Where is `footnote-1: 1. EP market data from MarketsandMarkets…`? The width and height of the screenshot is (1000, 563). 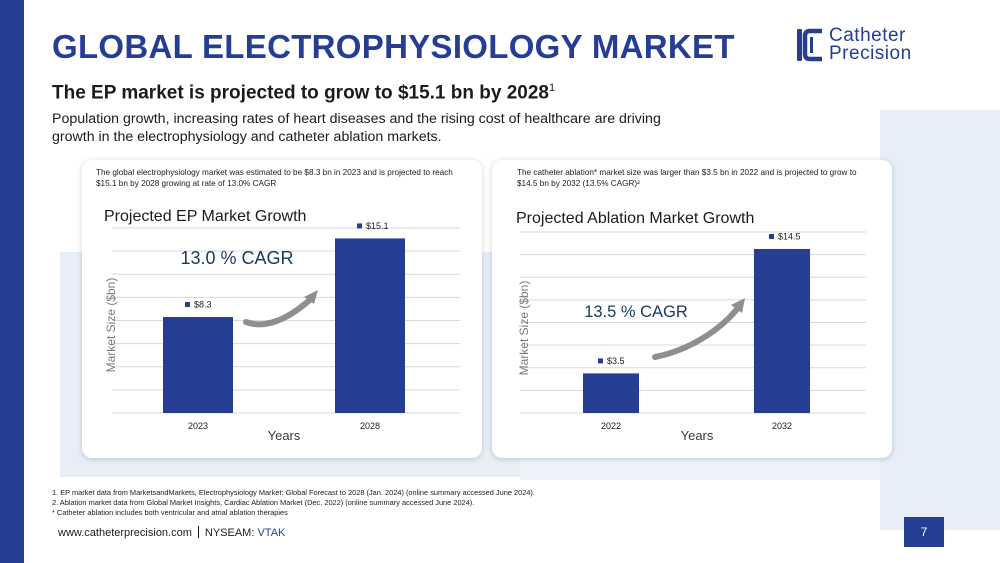 footnote-1: 1. EP market data from MarketsandMarkets… is located at coordinates (293, 492).